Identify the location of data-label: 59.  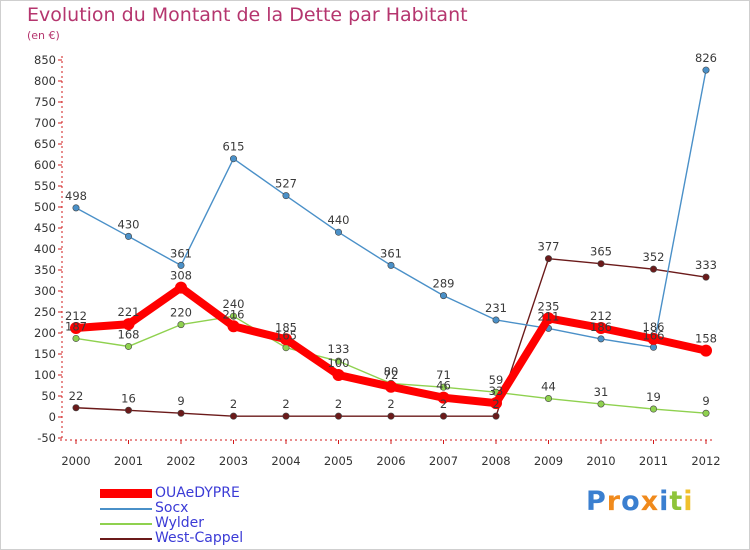
(496, 380).